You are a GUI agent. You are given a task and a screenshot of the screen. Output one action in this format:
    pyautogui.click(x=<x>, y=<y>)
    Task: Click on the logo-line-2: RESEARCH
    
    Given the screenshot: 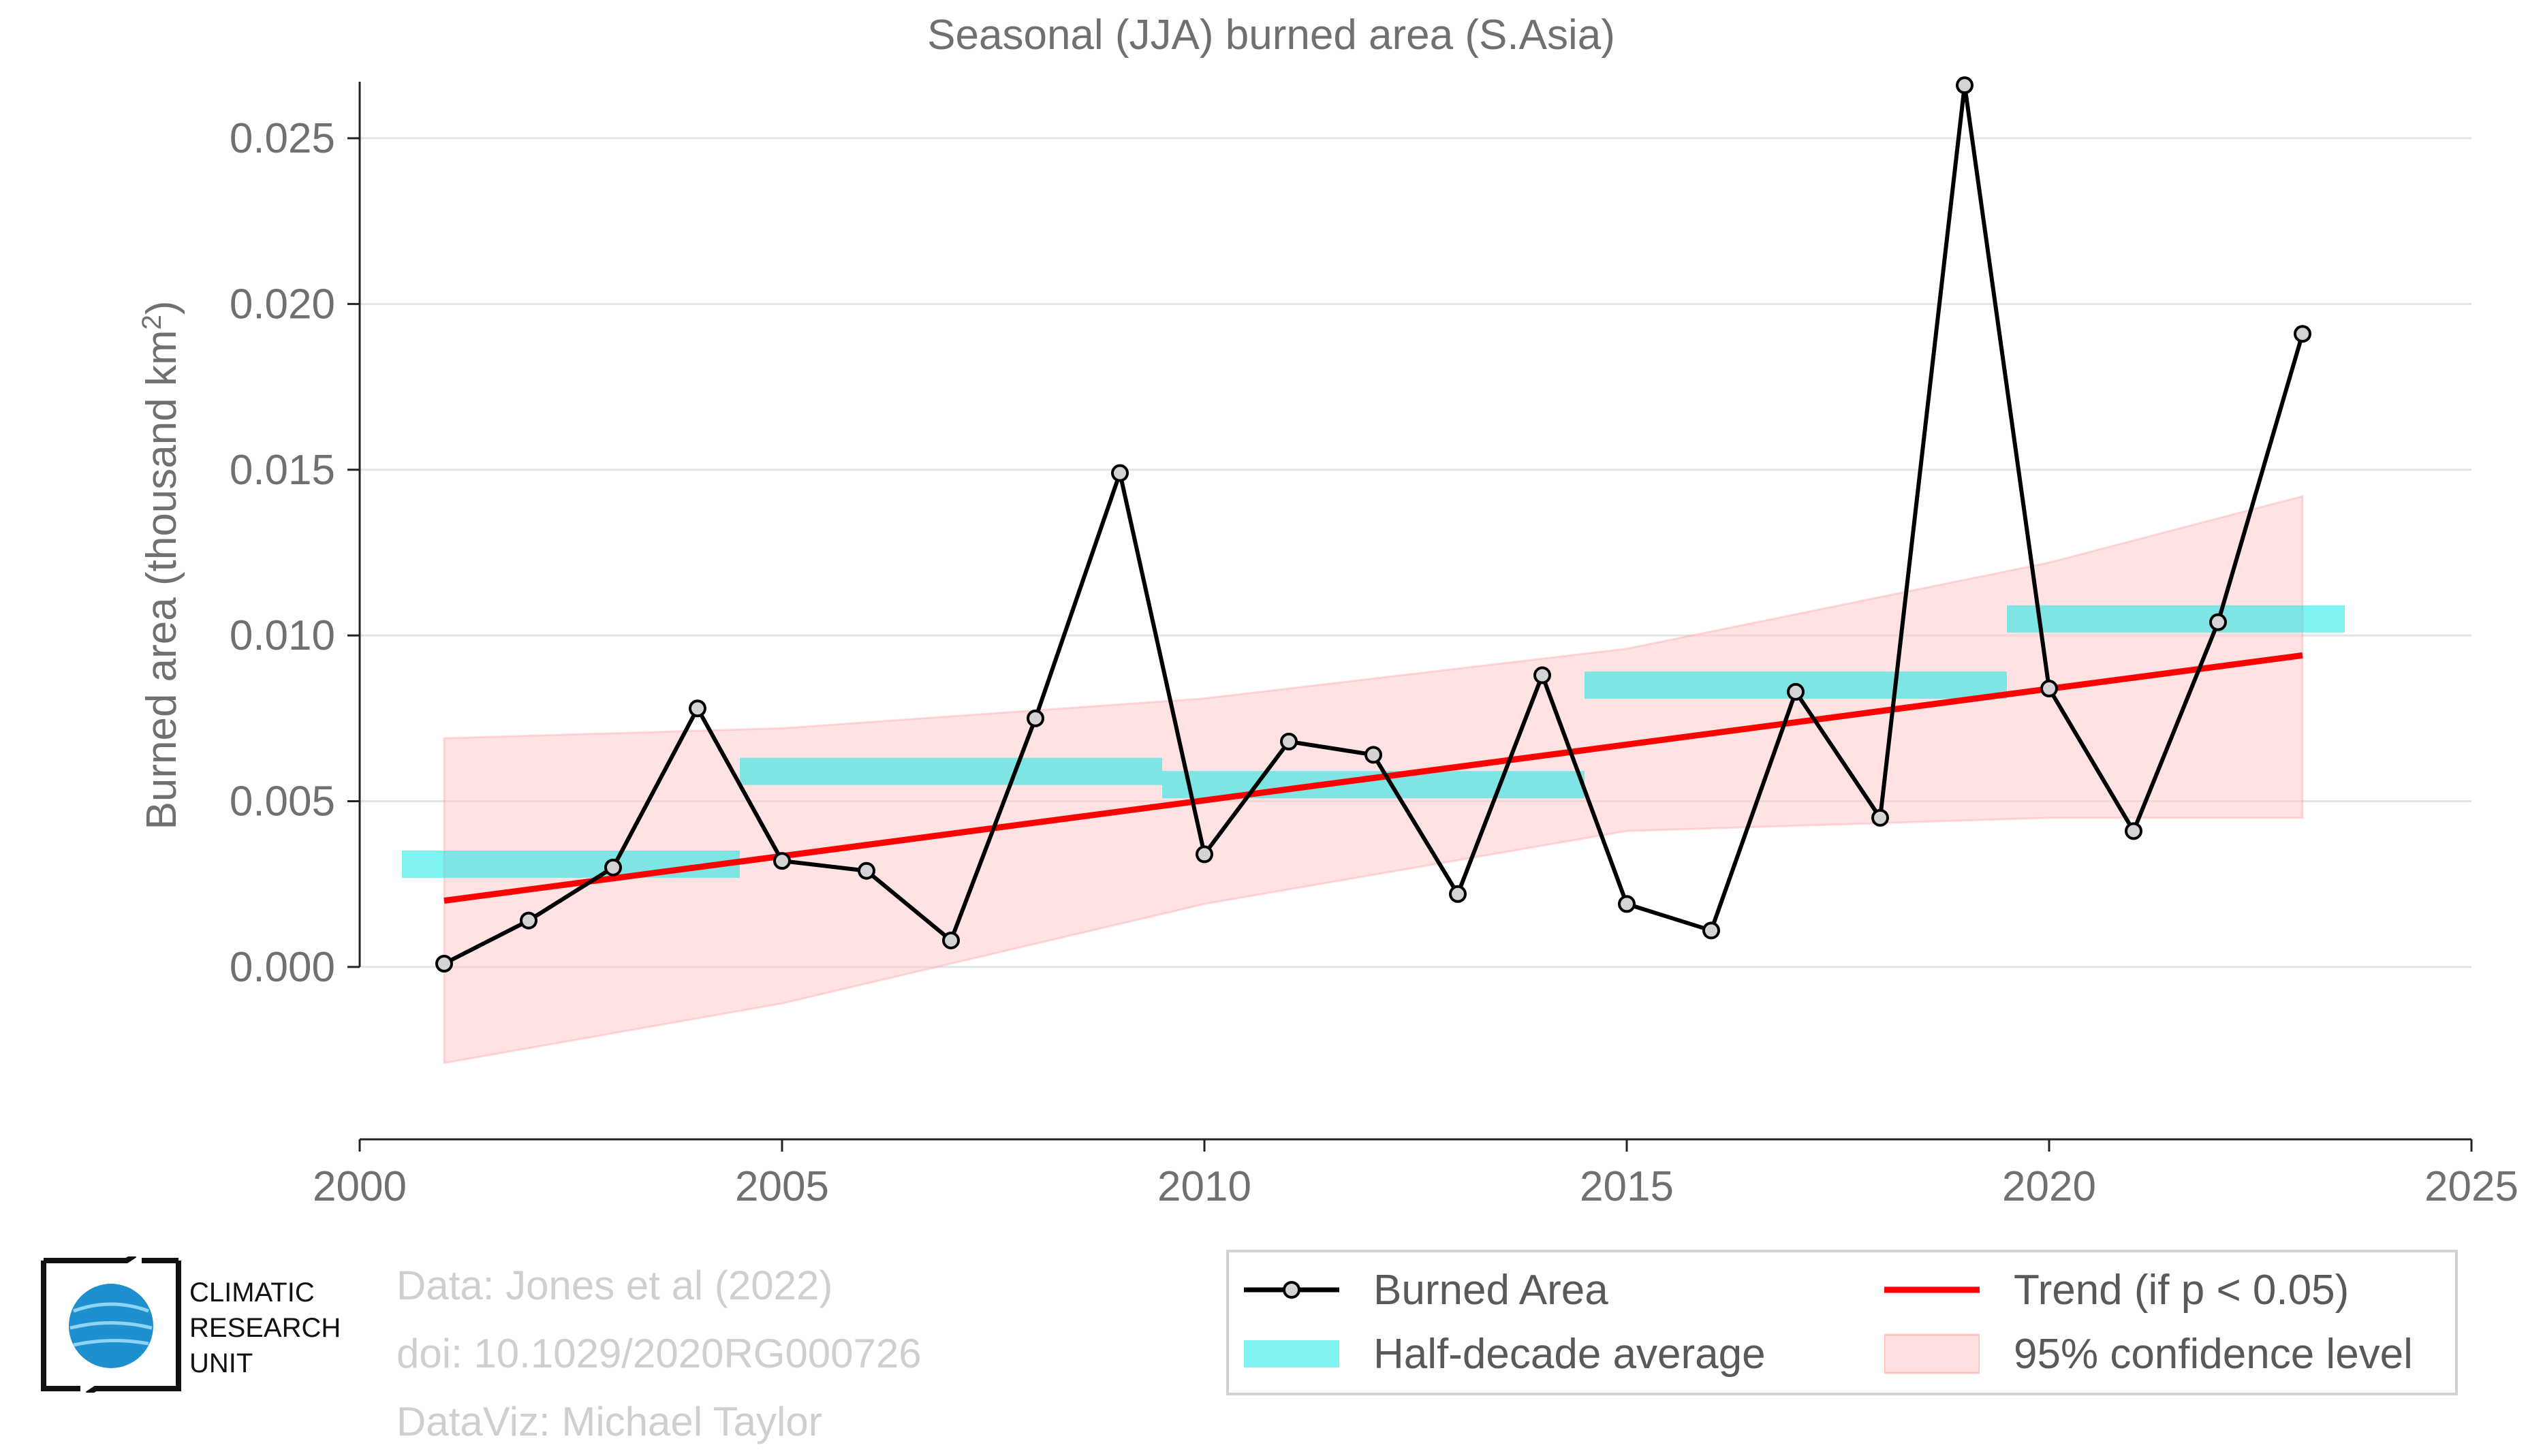 What is the action you would take?
    pyautogui.click(x=265, y=1328)
    